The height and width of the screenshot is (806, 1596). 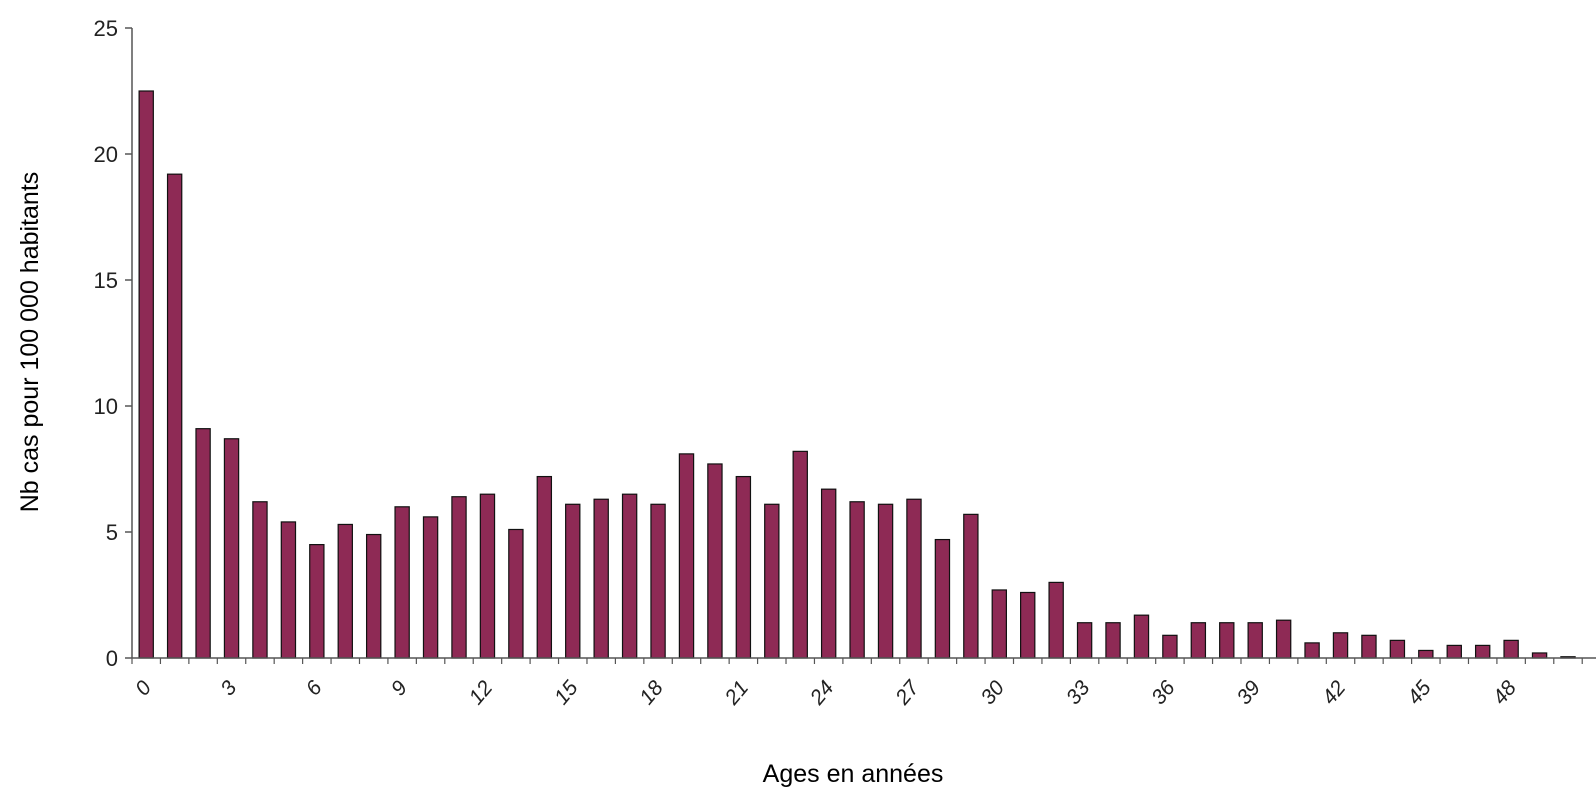 I want to click on x-tick-label: 39, so click(x=1248, y=692).